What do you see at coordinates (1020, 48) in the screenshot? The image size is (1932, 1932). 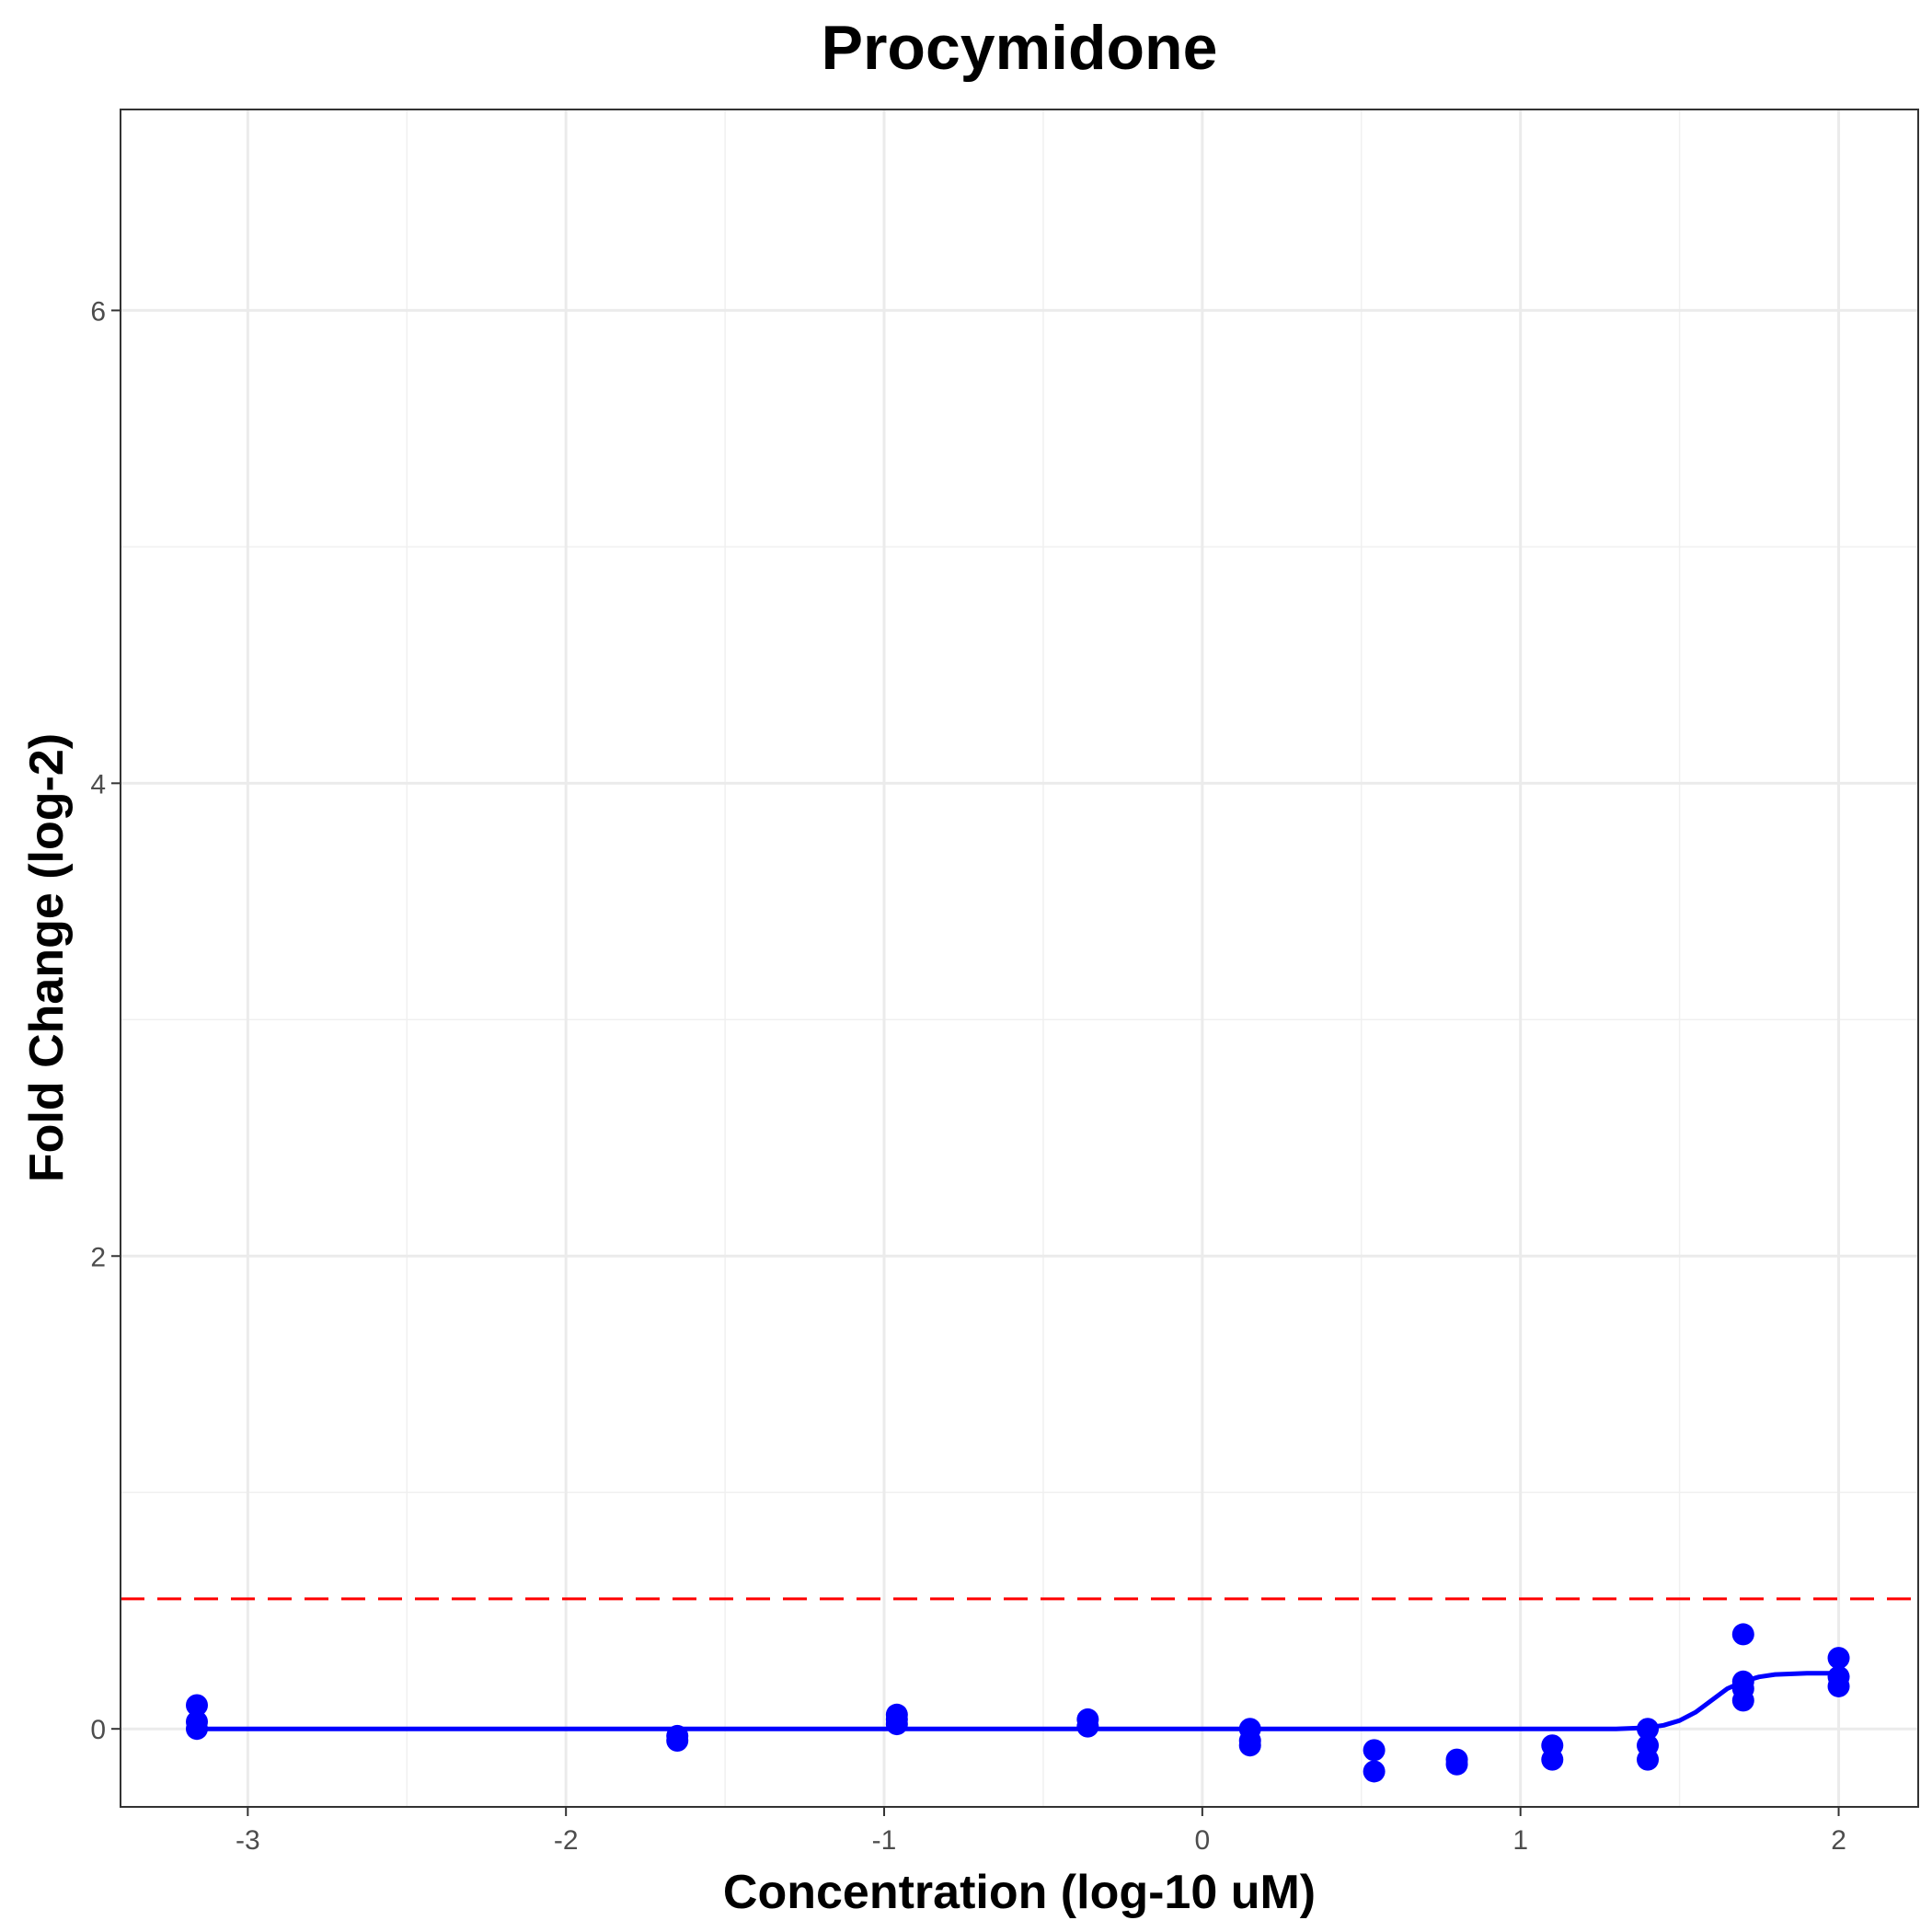 I see `chart-title: Procymidone` at bounding box center [1020, 48].